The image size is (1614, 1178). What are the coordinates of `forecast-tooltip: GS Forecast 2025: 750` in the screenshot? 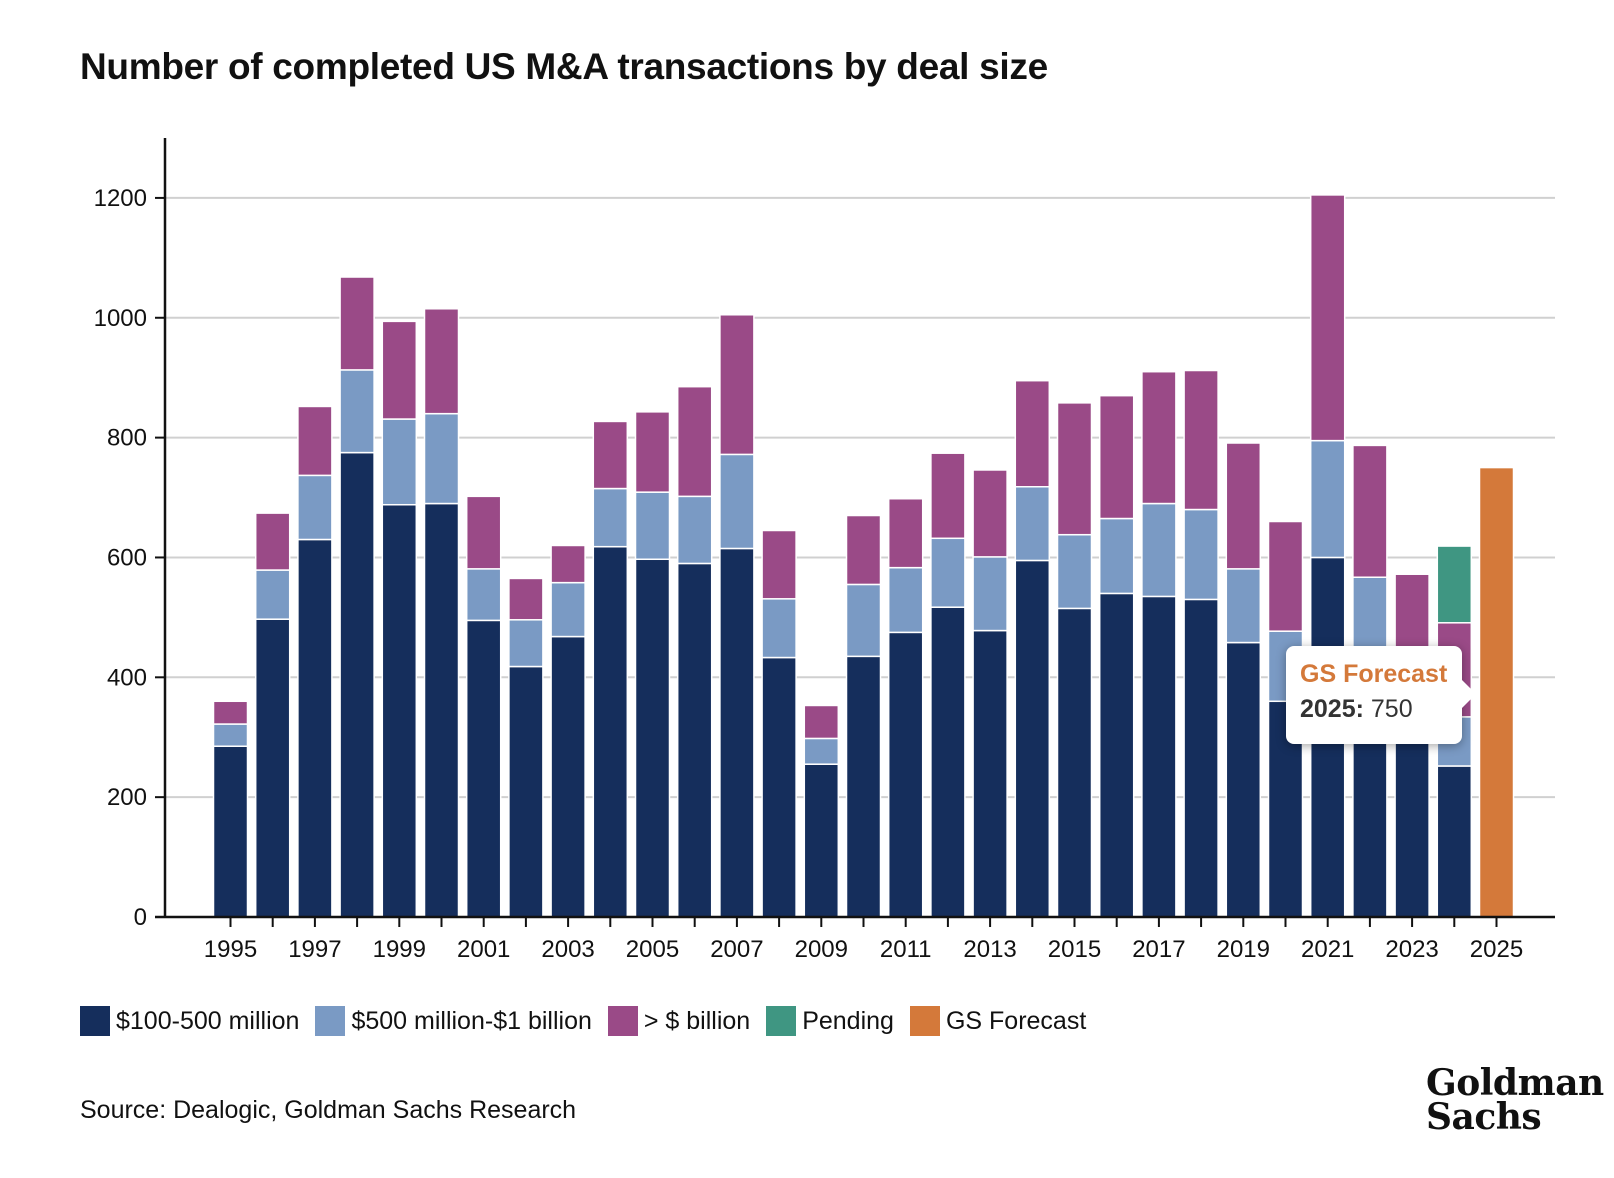 It's located at (1381, 695).